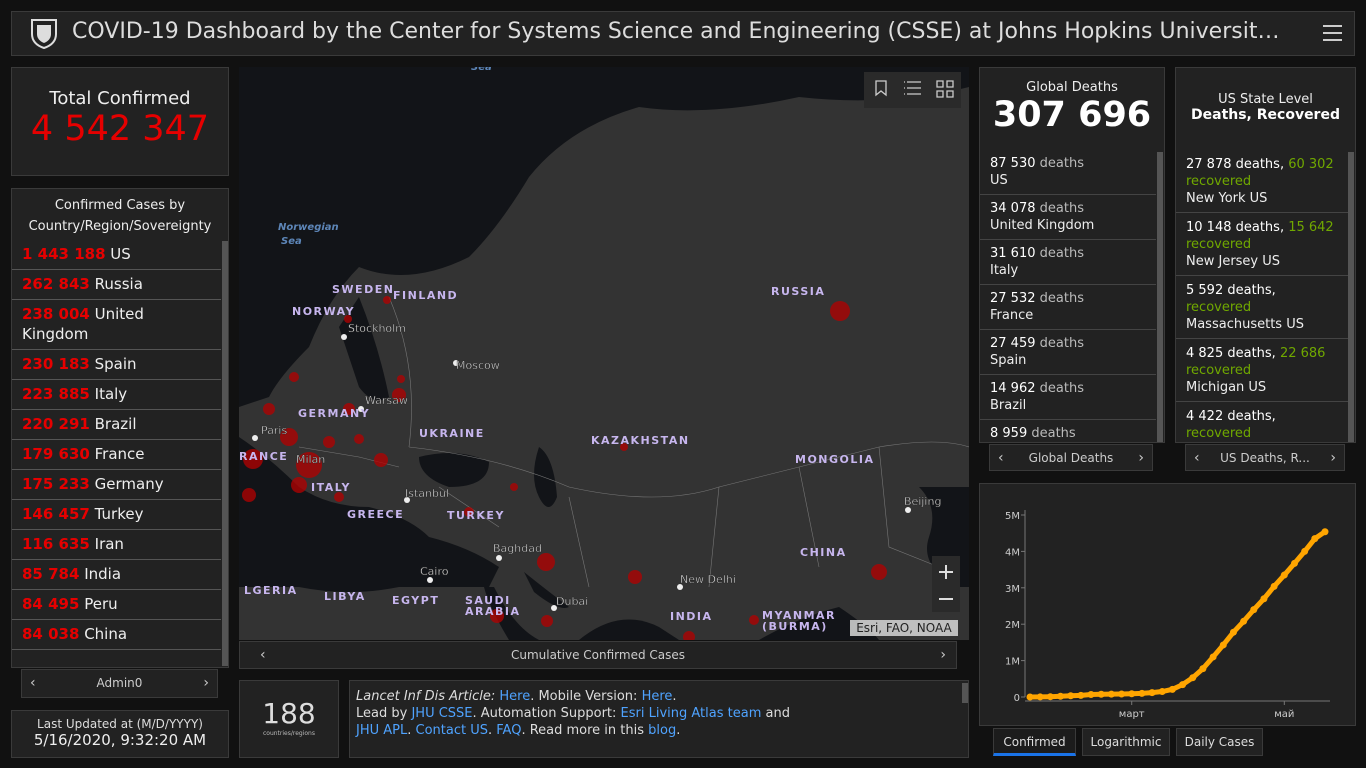 The image size is (1366, 768). I want to click on us-state-name: Massachusetts US, so click(1245, 324).